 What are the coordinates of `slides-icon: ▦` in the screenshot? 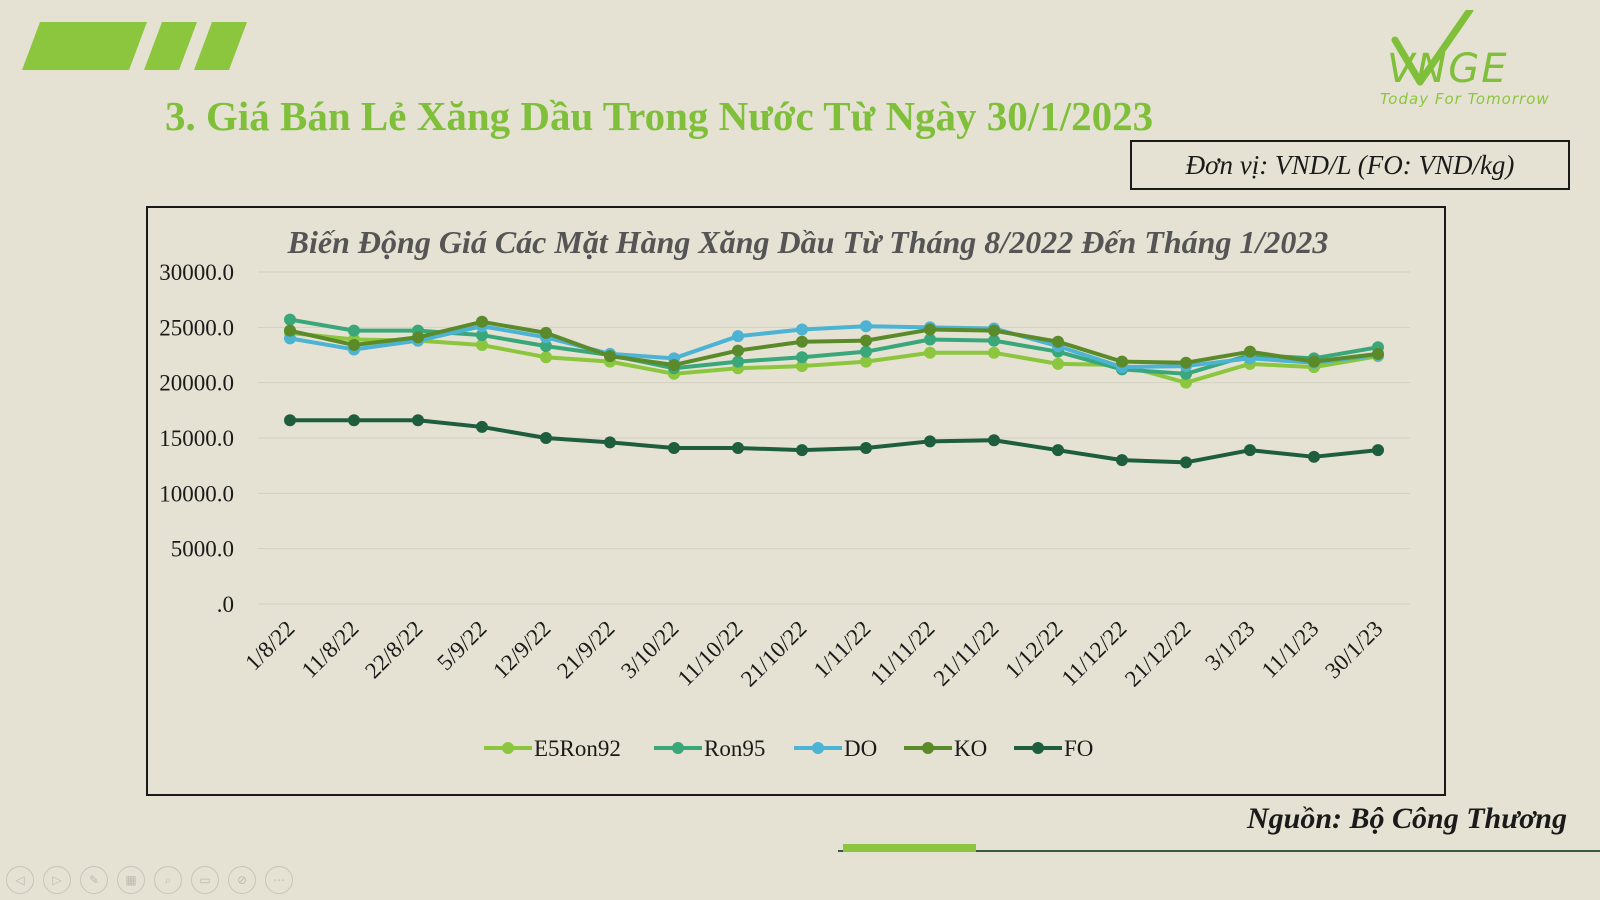 It's located at (131, 880).